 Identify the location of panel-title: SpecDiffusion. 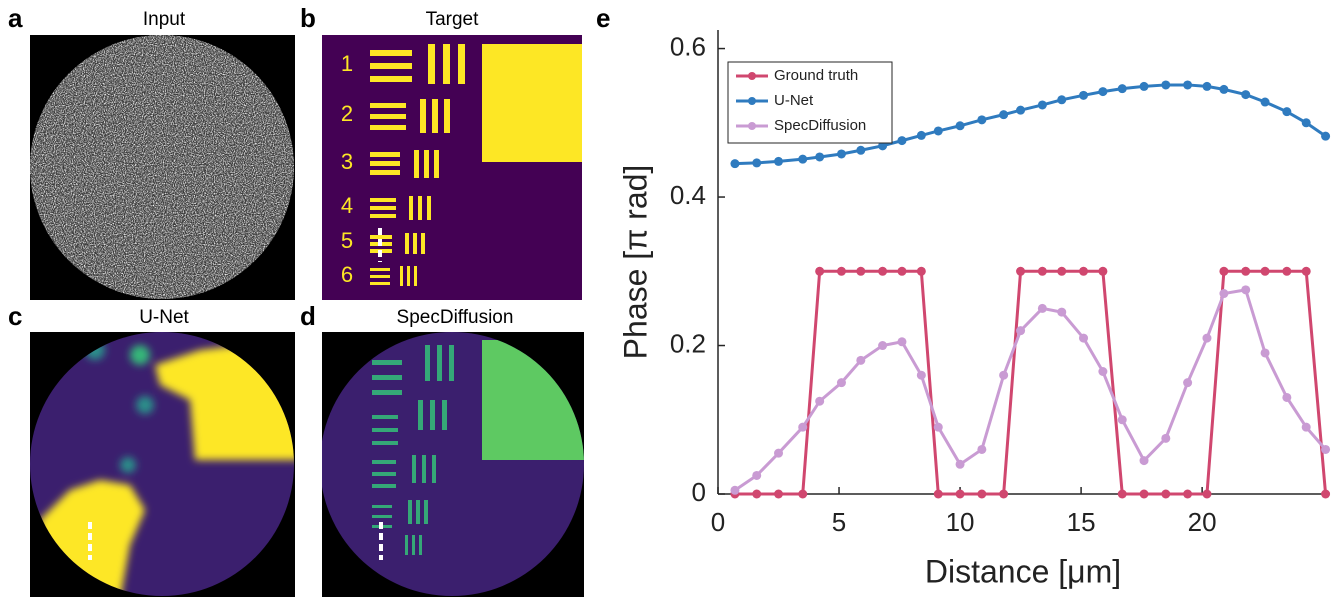
(455, 317).